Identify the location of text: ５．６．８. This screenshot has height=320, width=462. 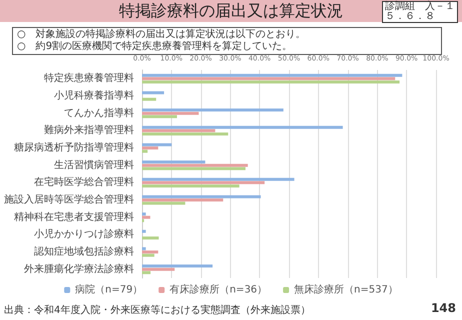
(410, 16).